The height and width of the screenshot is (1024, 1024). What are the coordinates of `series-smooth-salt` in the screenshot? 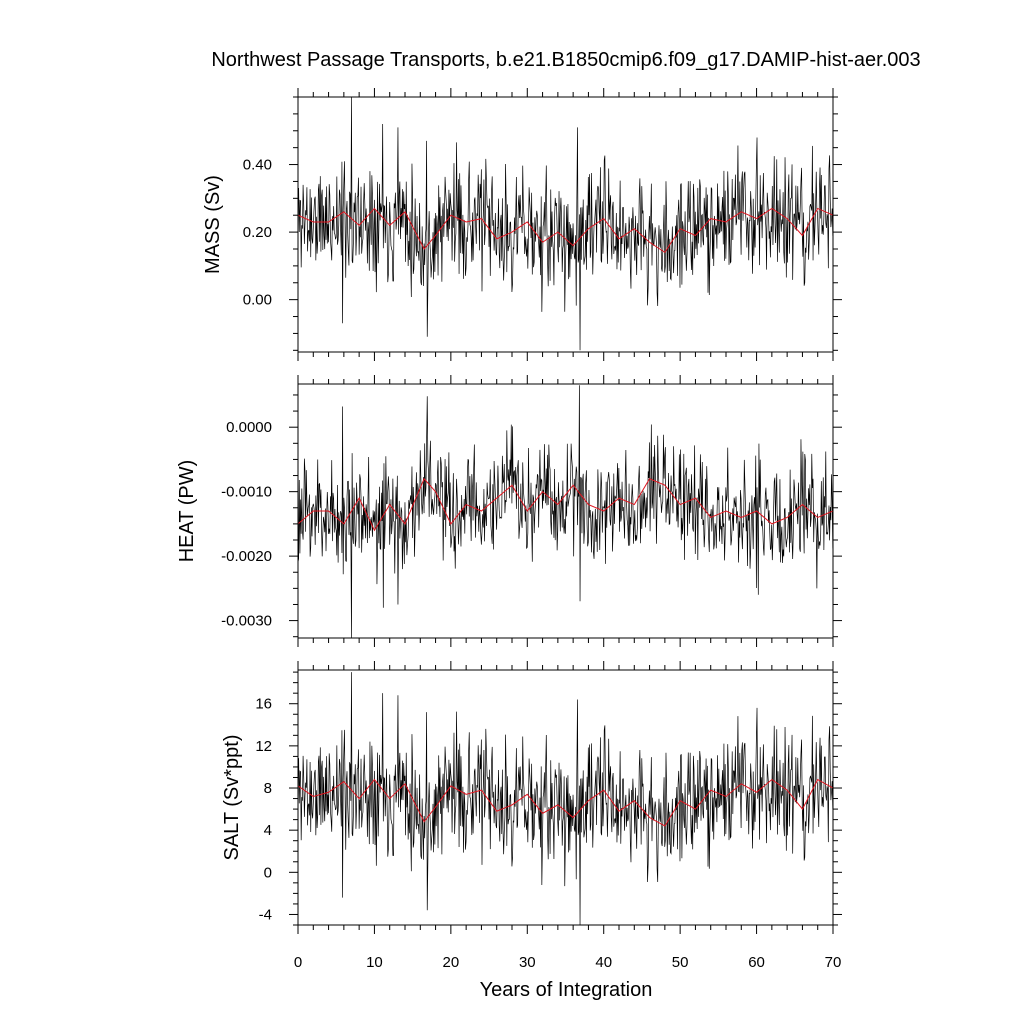 It's located at (565, 802).